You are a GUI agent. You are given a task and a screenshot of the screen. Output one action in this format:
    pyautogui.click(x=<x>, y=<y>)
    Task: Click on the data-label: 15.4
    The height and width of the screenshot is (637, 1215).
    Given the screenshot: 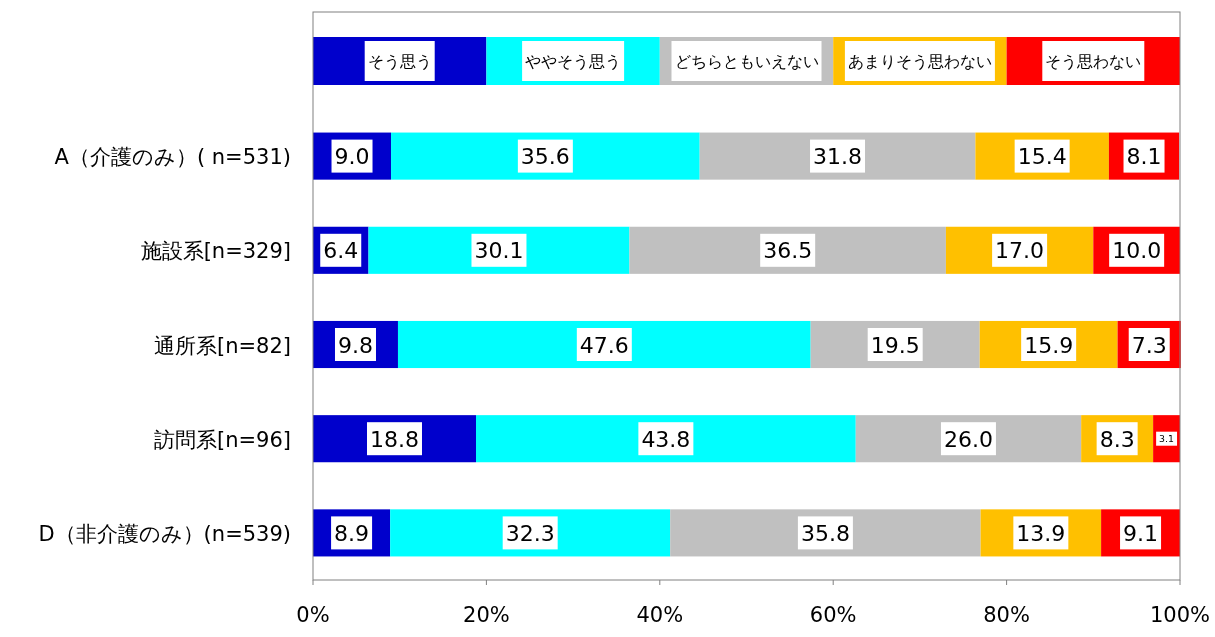 What is the action you would take?
    pyautogui.click(x=1042, y=157)
    